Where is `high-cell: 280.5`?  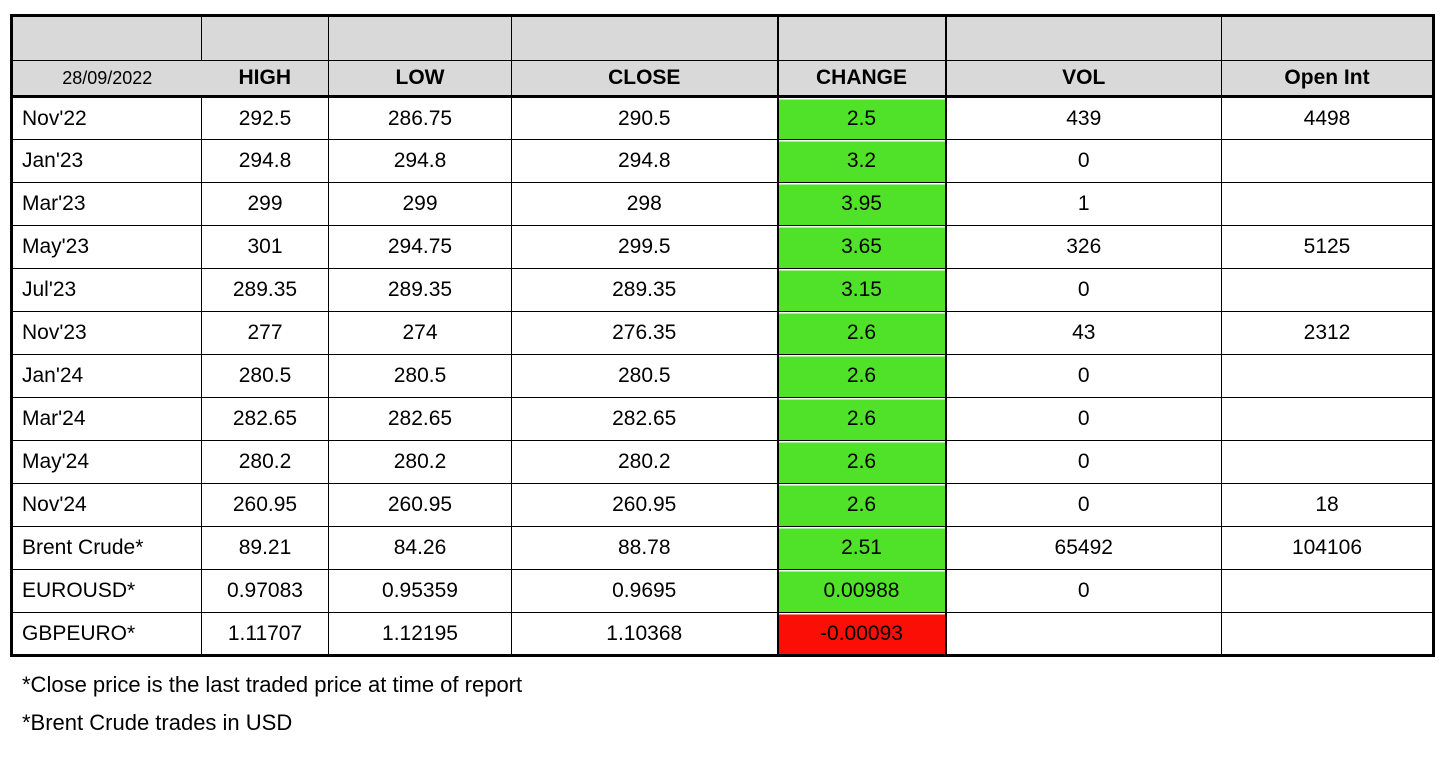 high-cell: 280.5 is located at coordinates (265, 376).